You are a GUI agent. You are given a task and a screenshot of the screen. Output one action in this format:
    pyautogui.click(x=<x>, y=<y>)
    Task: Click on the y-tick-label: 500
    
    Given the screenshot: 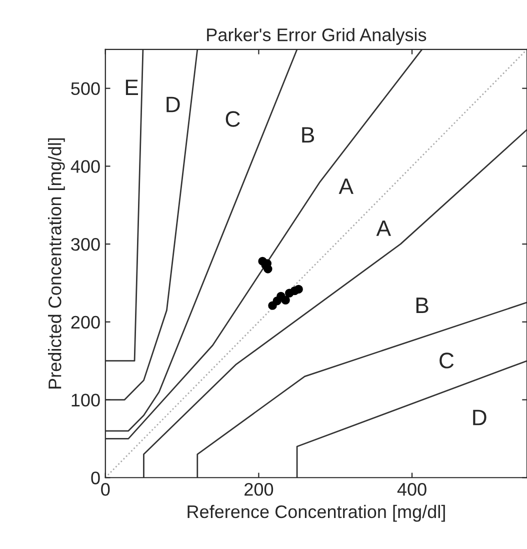 What is the action you would take?
    pyautogui.click(x=85, y=89)
    